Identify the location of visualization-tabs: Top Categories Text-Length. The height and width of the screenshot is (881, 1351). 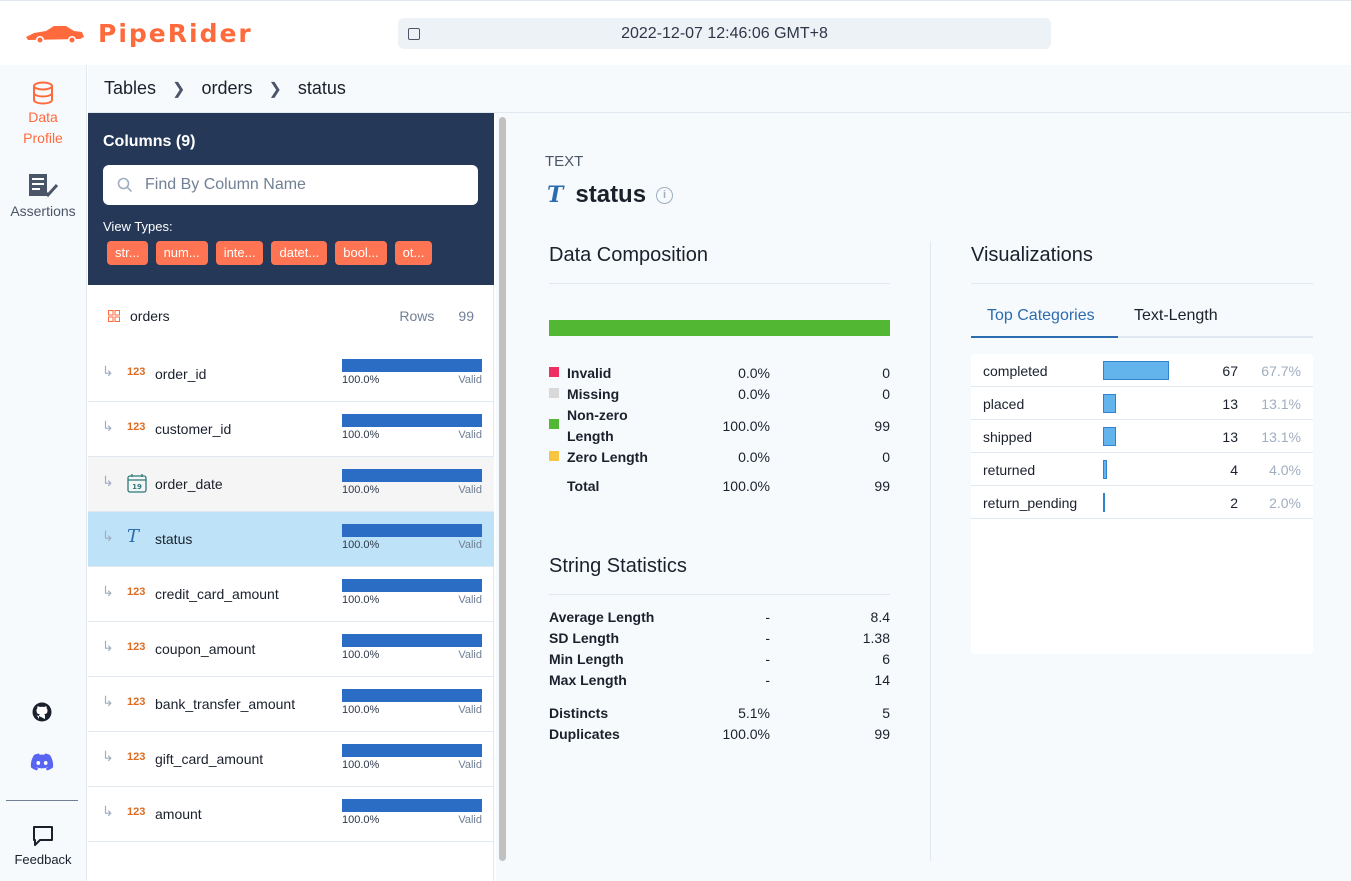
(1142, 317).